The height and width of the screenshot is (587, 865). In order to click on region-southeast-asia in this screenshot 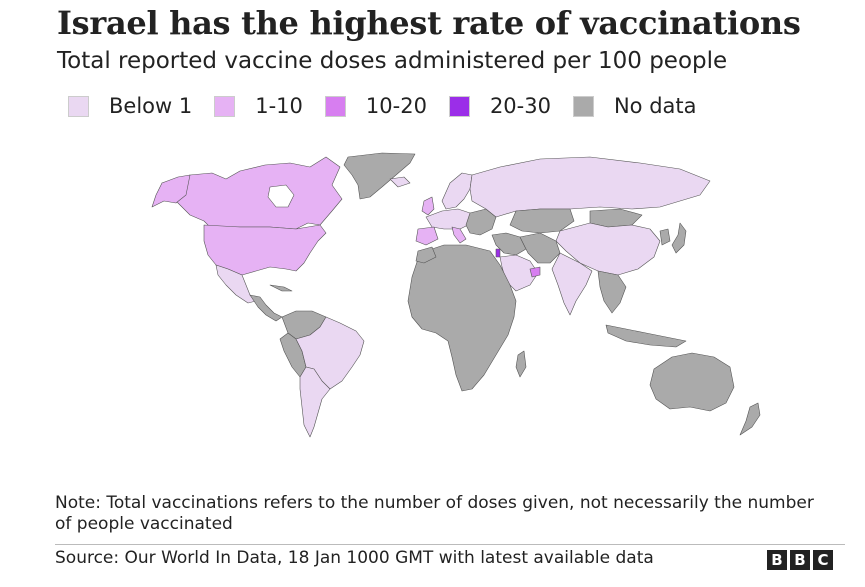, I will do `click(612, 292)`.